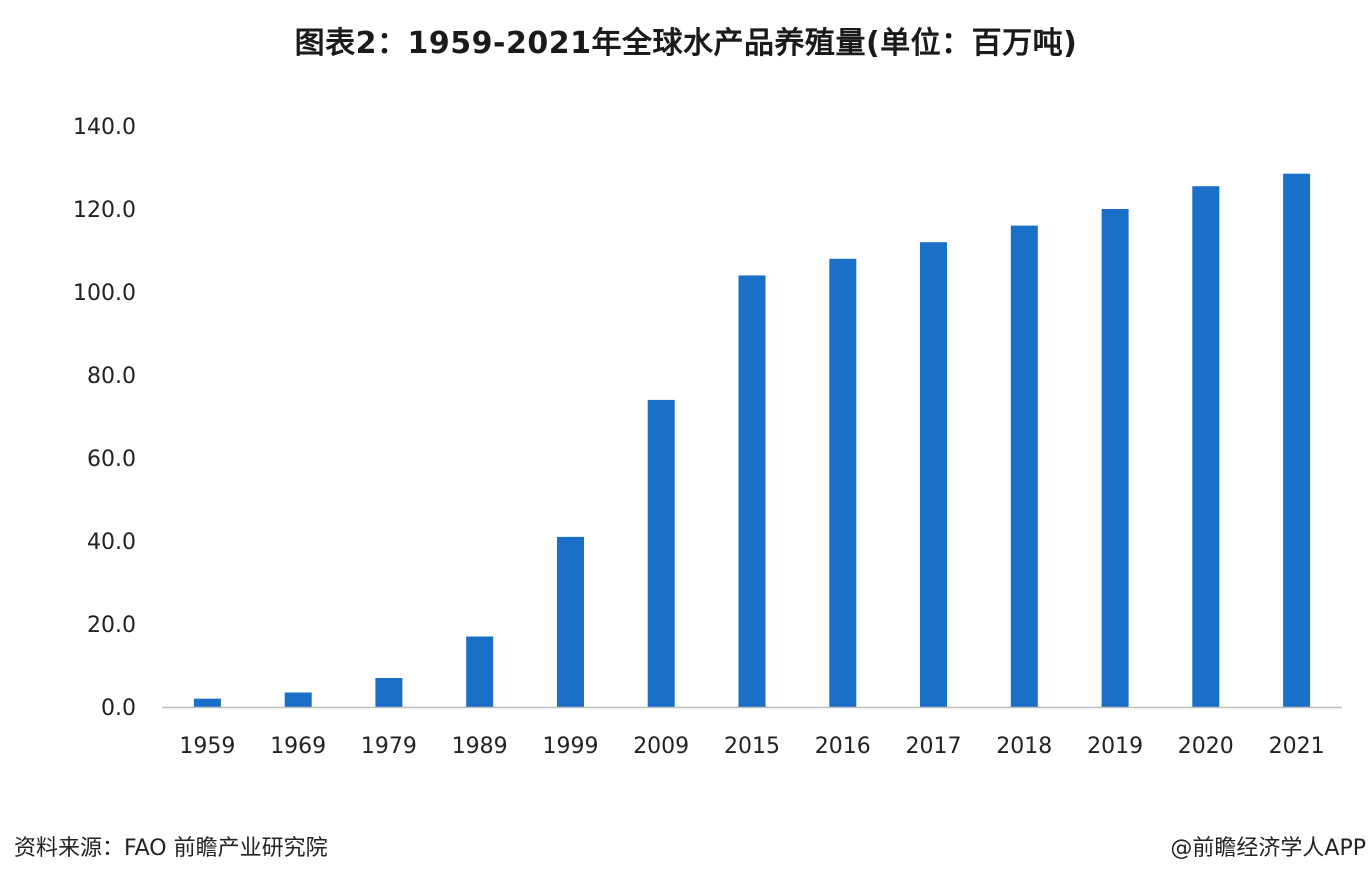  Describe the element at coordinates (171, 848) in the screenshot. I see `source-note: 资料来源：FAO 前瞻产业研究院` at that location.